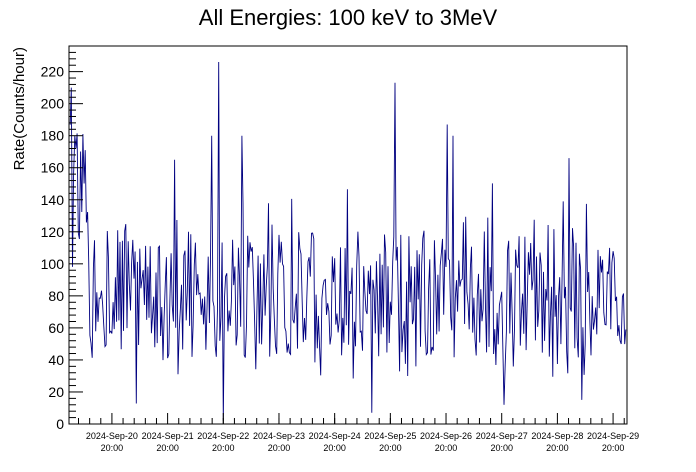 The image size is (696, 472). Describe the element at coordinates (112, 436) in the screenshot. I see `x-tick-label-date: 2024-Sep-20` at that location.